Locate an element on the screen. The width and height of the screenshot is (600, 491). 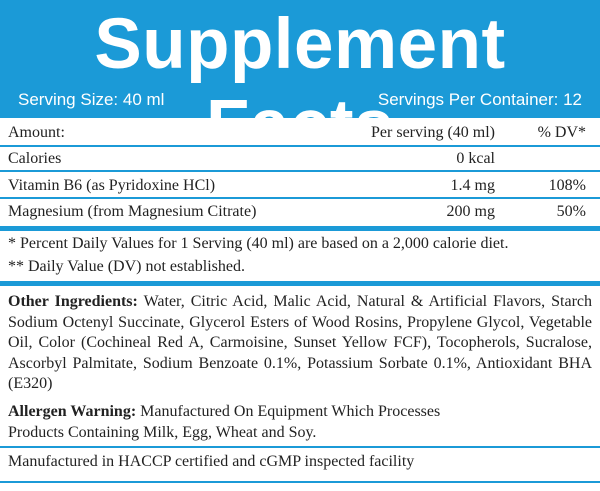
row-name: Vitamin B6 (as Pyridoxine HCl) is located at coordinates (112, 185).